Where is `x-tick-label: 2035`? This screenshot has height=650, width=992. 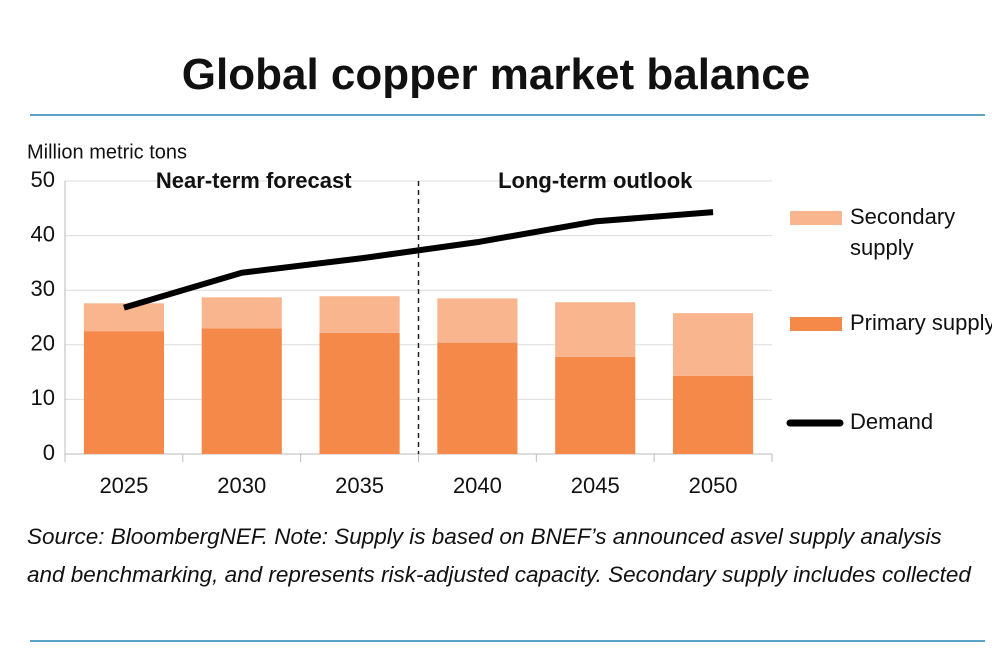
x-tick-label: 2035 is located at coordinates (359, 485).